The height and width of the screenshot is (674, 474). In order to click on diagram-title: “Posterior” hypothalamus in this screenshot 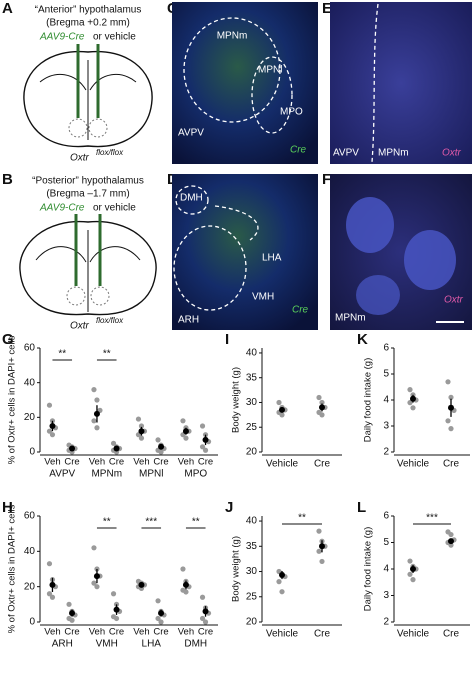, I will do `click(88, 181)`.